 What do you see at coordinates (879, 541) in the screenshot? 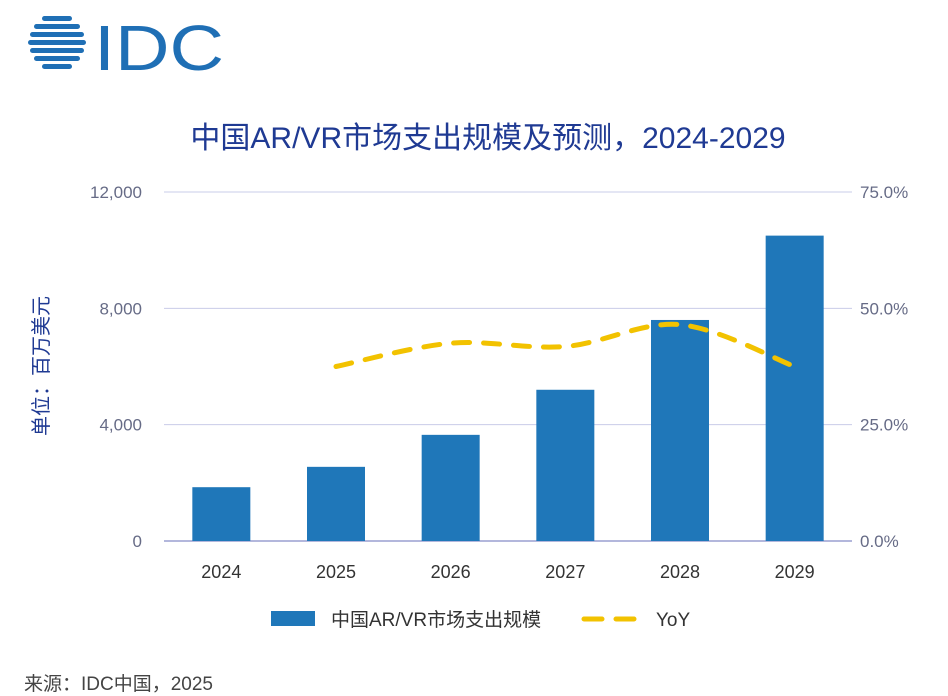
I see `y2-tick-label: 0.0%` at bounding box center [879, 541].